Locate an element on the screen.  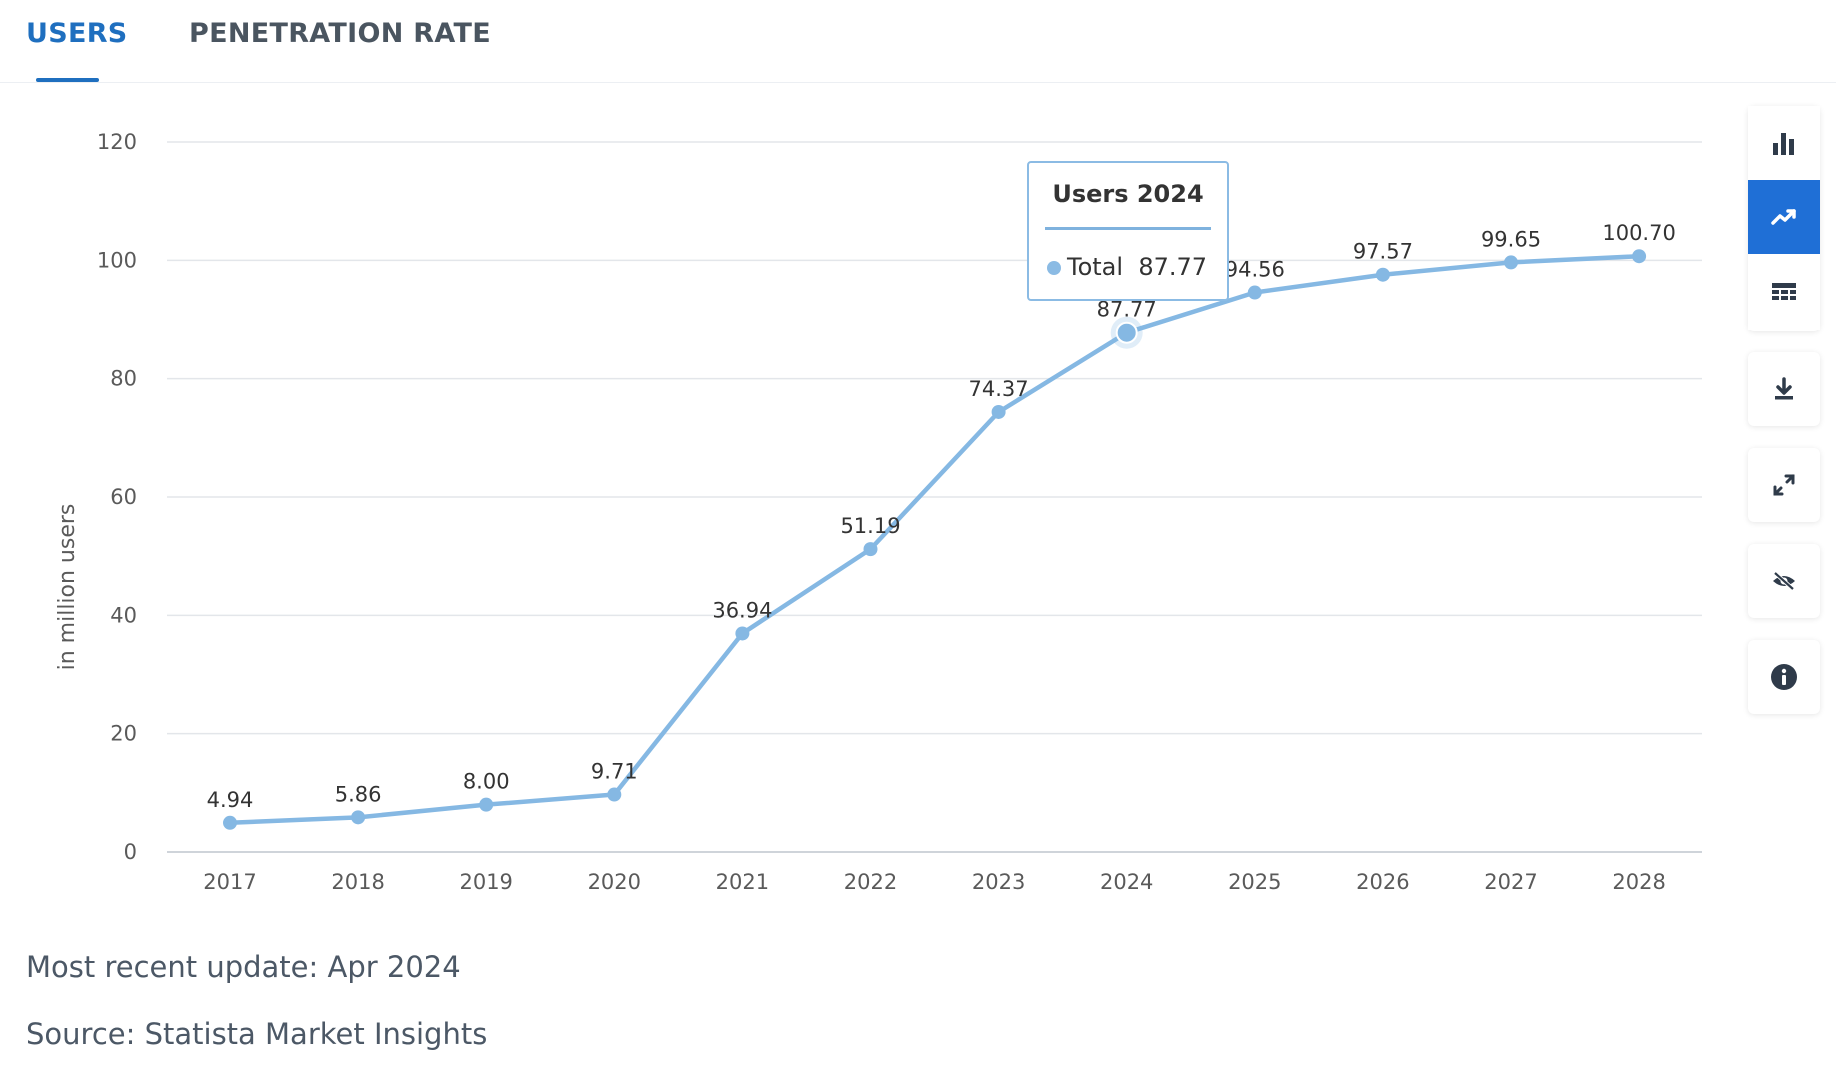
x-tick-2017: 2017 is located at coordinates (229, 882).